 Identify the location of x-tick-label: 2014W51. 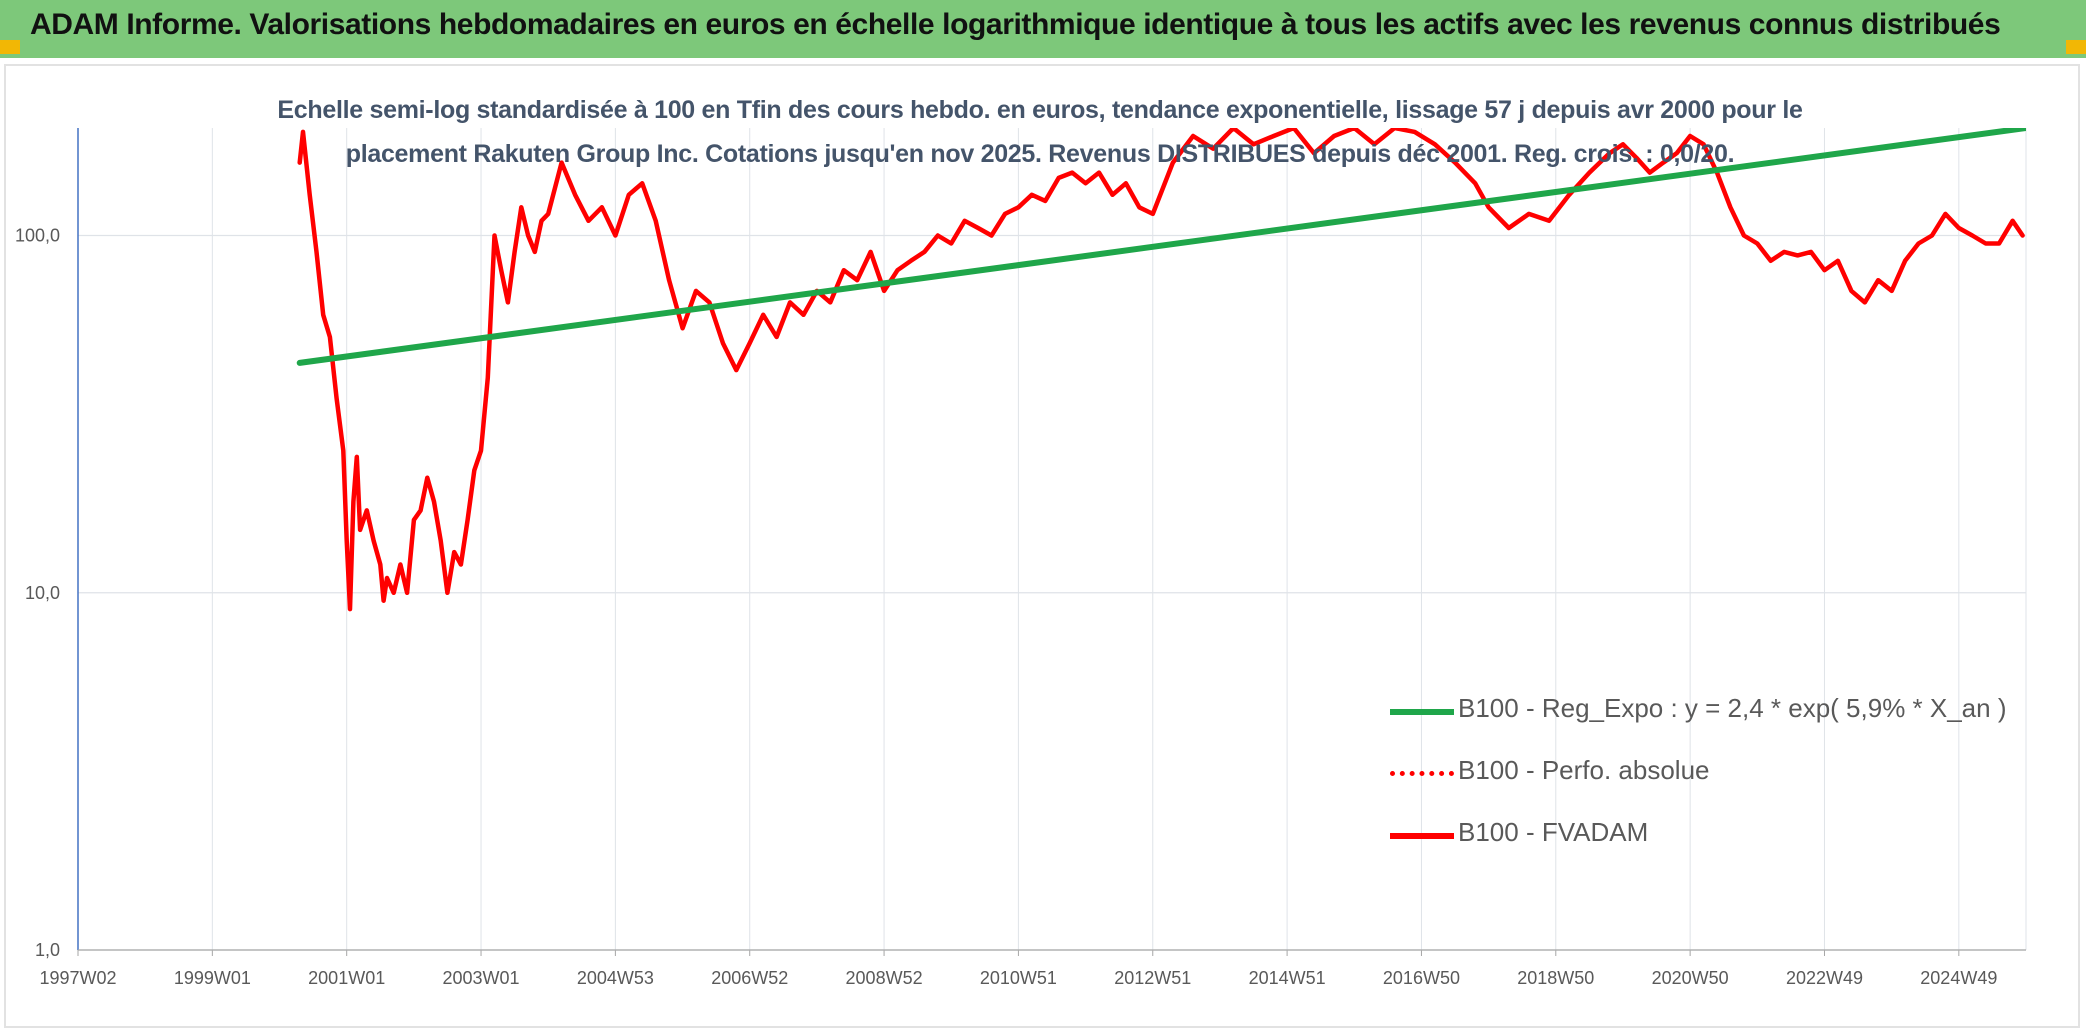
(1287, 978).